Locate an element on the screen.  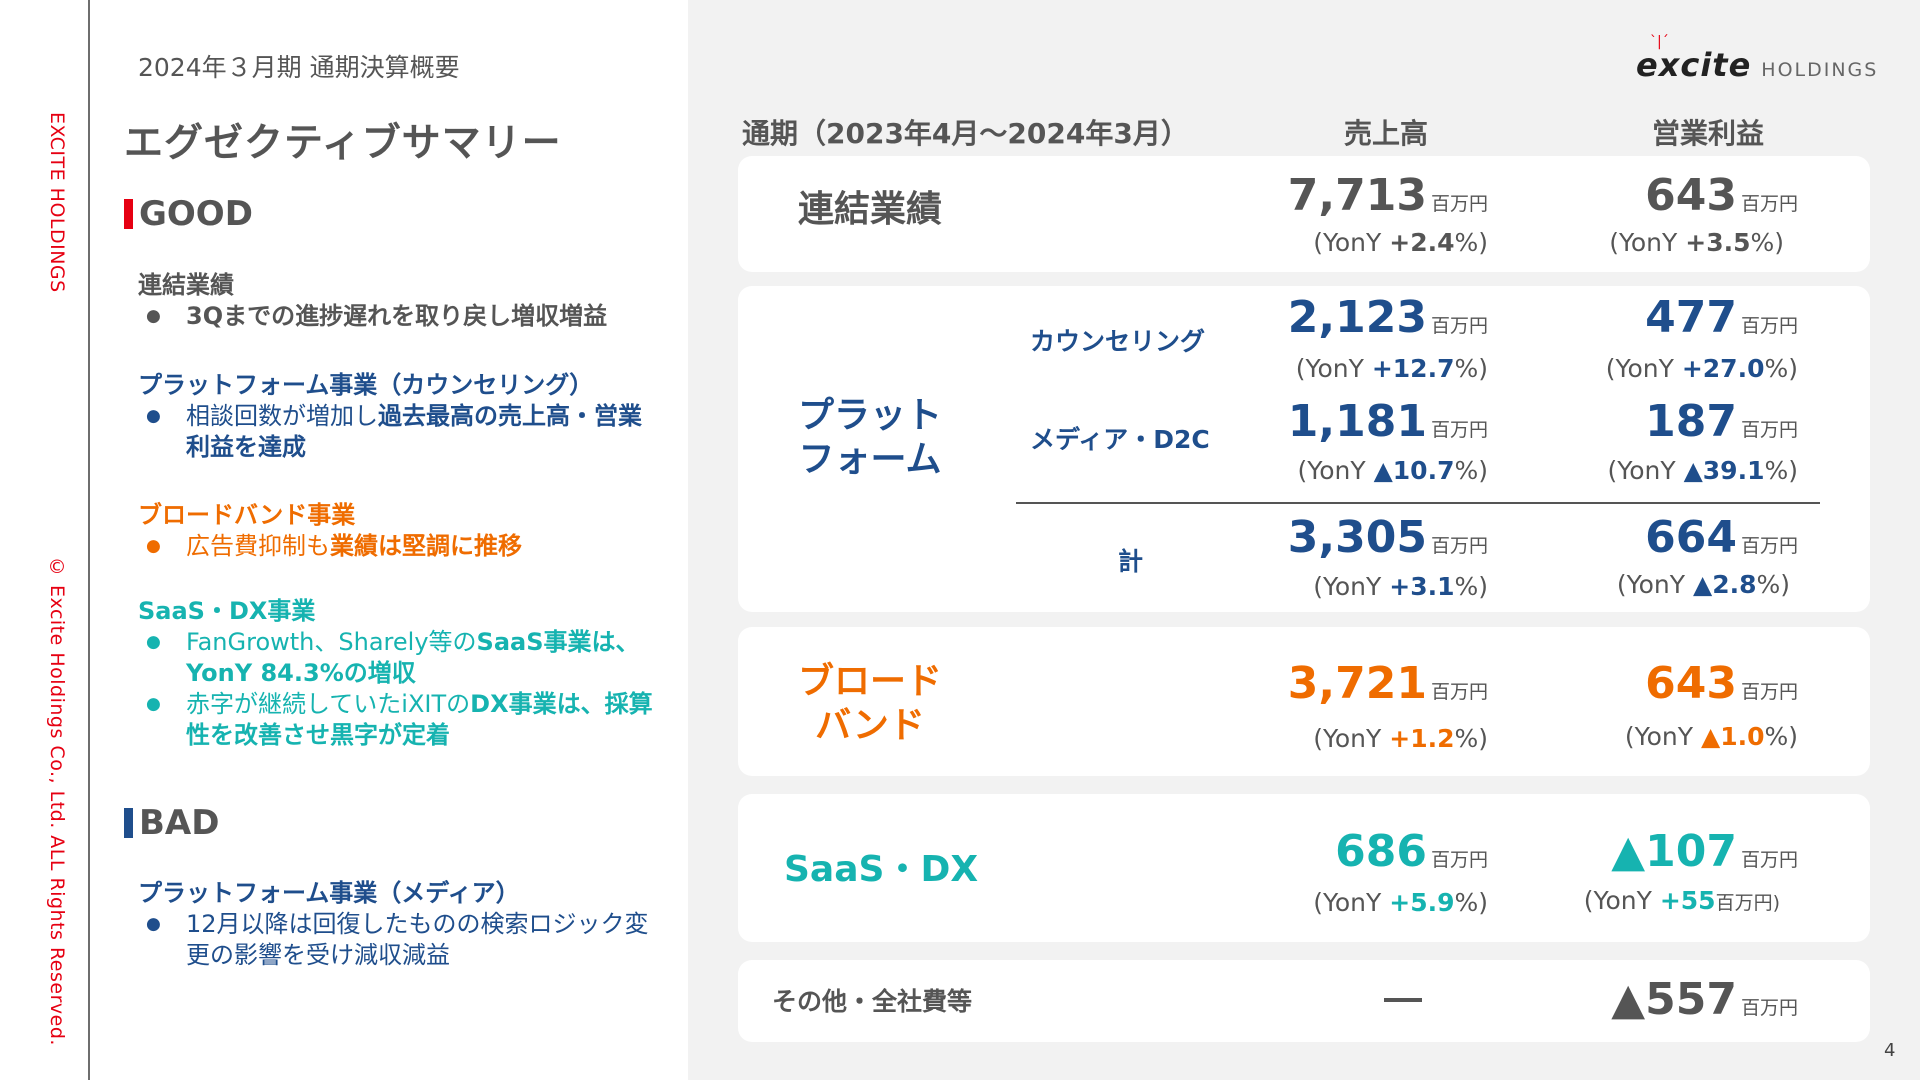
sales-header: 売上高 is located at coordinates (1386, 133).